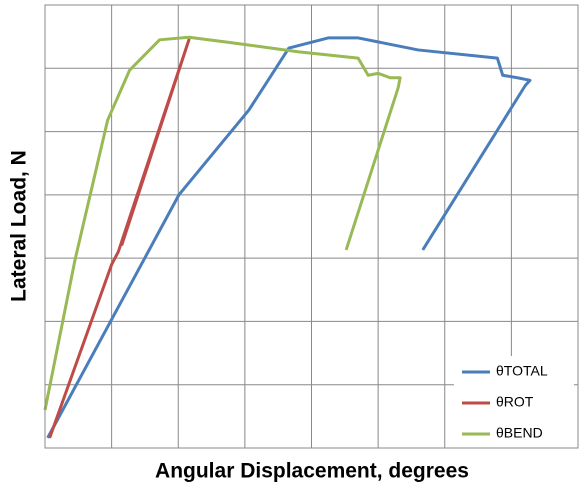 This screenshot has height=490, width=579. Describe the element at coordinates (519, 433) in the screenshot. I see `legend-text: θBEND` at that location.